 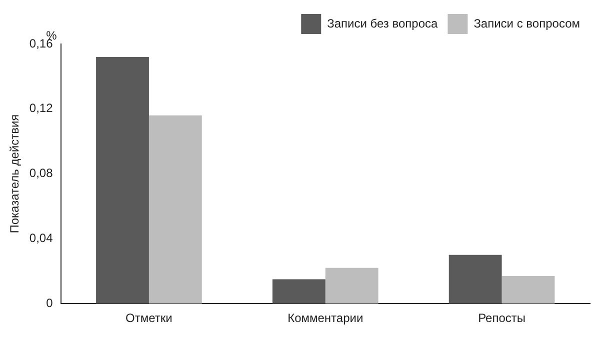 I want to click on y-tick-label: 0,08, so click(x=41, y=173).